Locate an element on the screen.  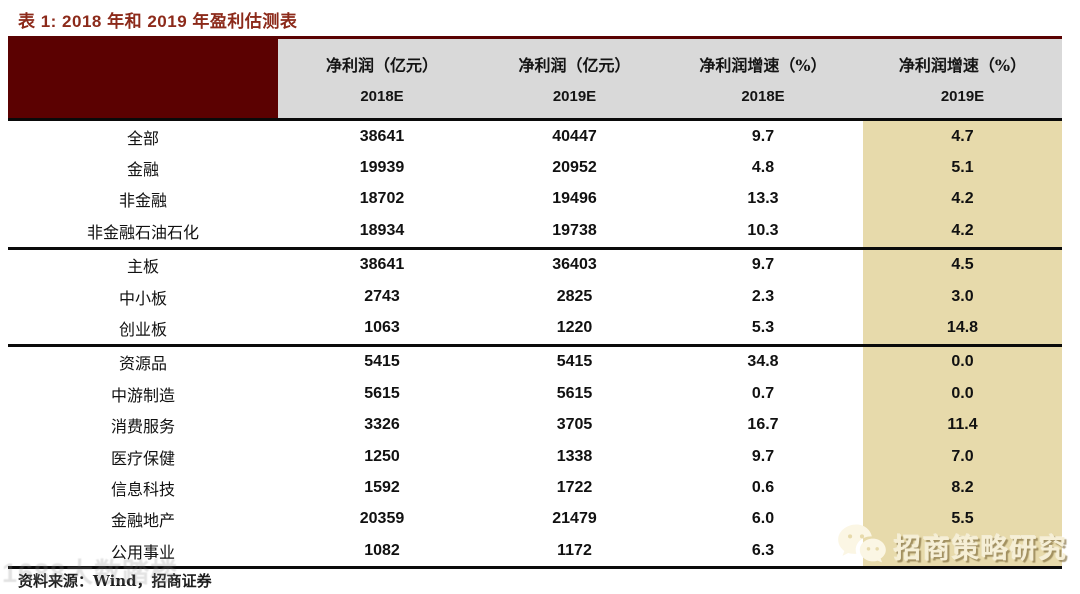
header-col-net-profit-2018: 净利润（亿元） 2018E is located at coordinates (382, 78).